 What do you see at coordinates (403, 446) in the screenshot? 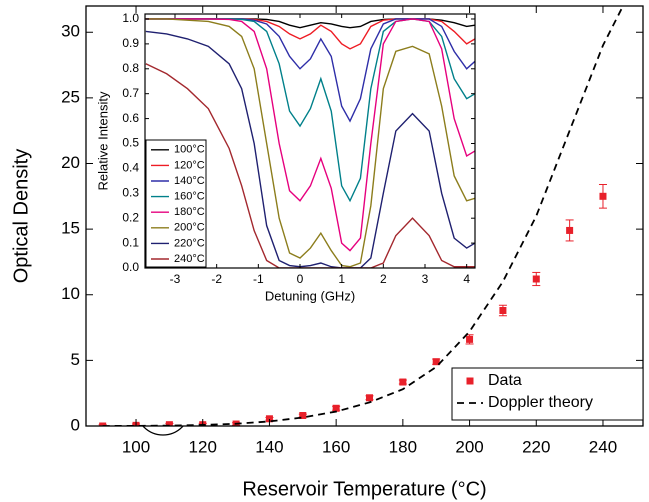
I see `x-tick-label: 180` at bounding box center [403, 446].